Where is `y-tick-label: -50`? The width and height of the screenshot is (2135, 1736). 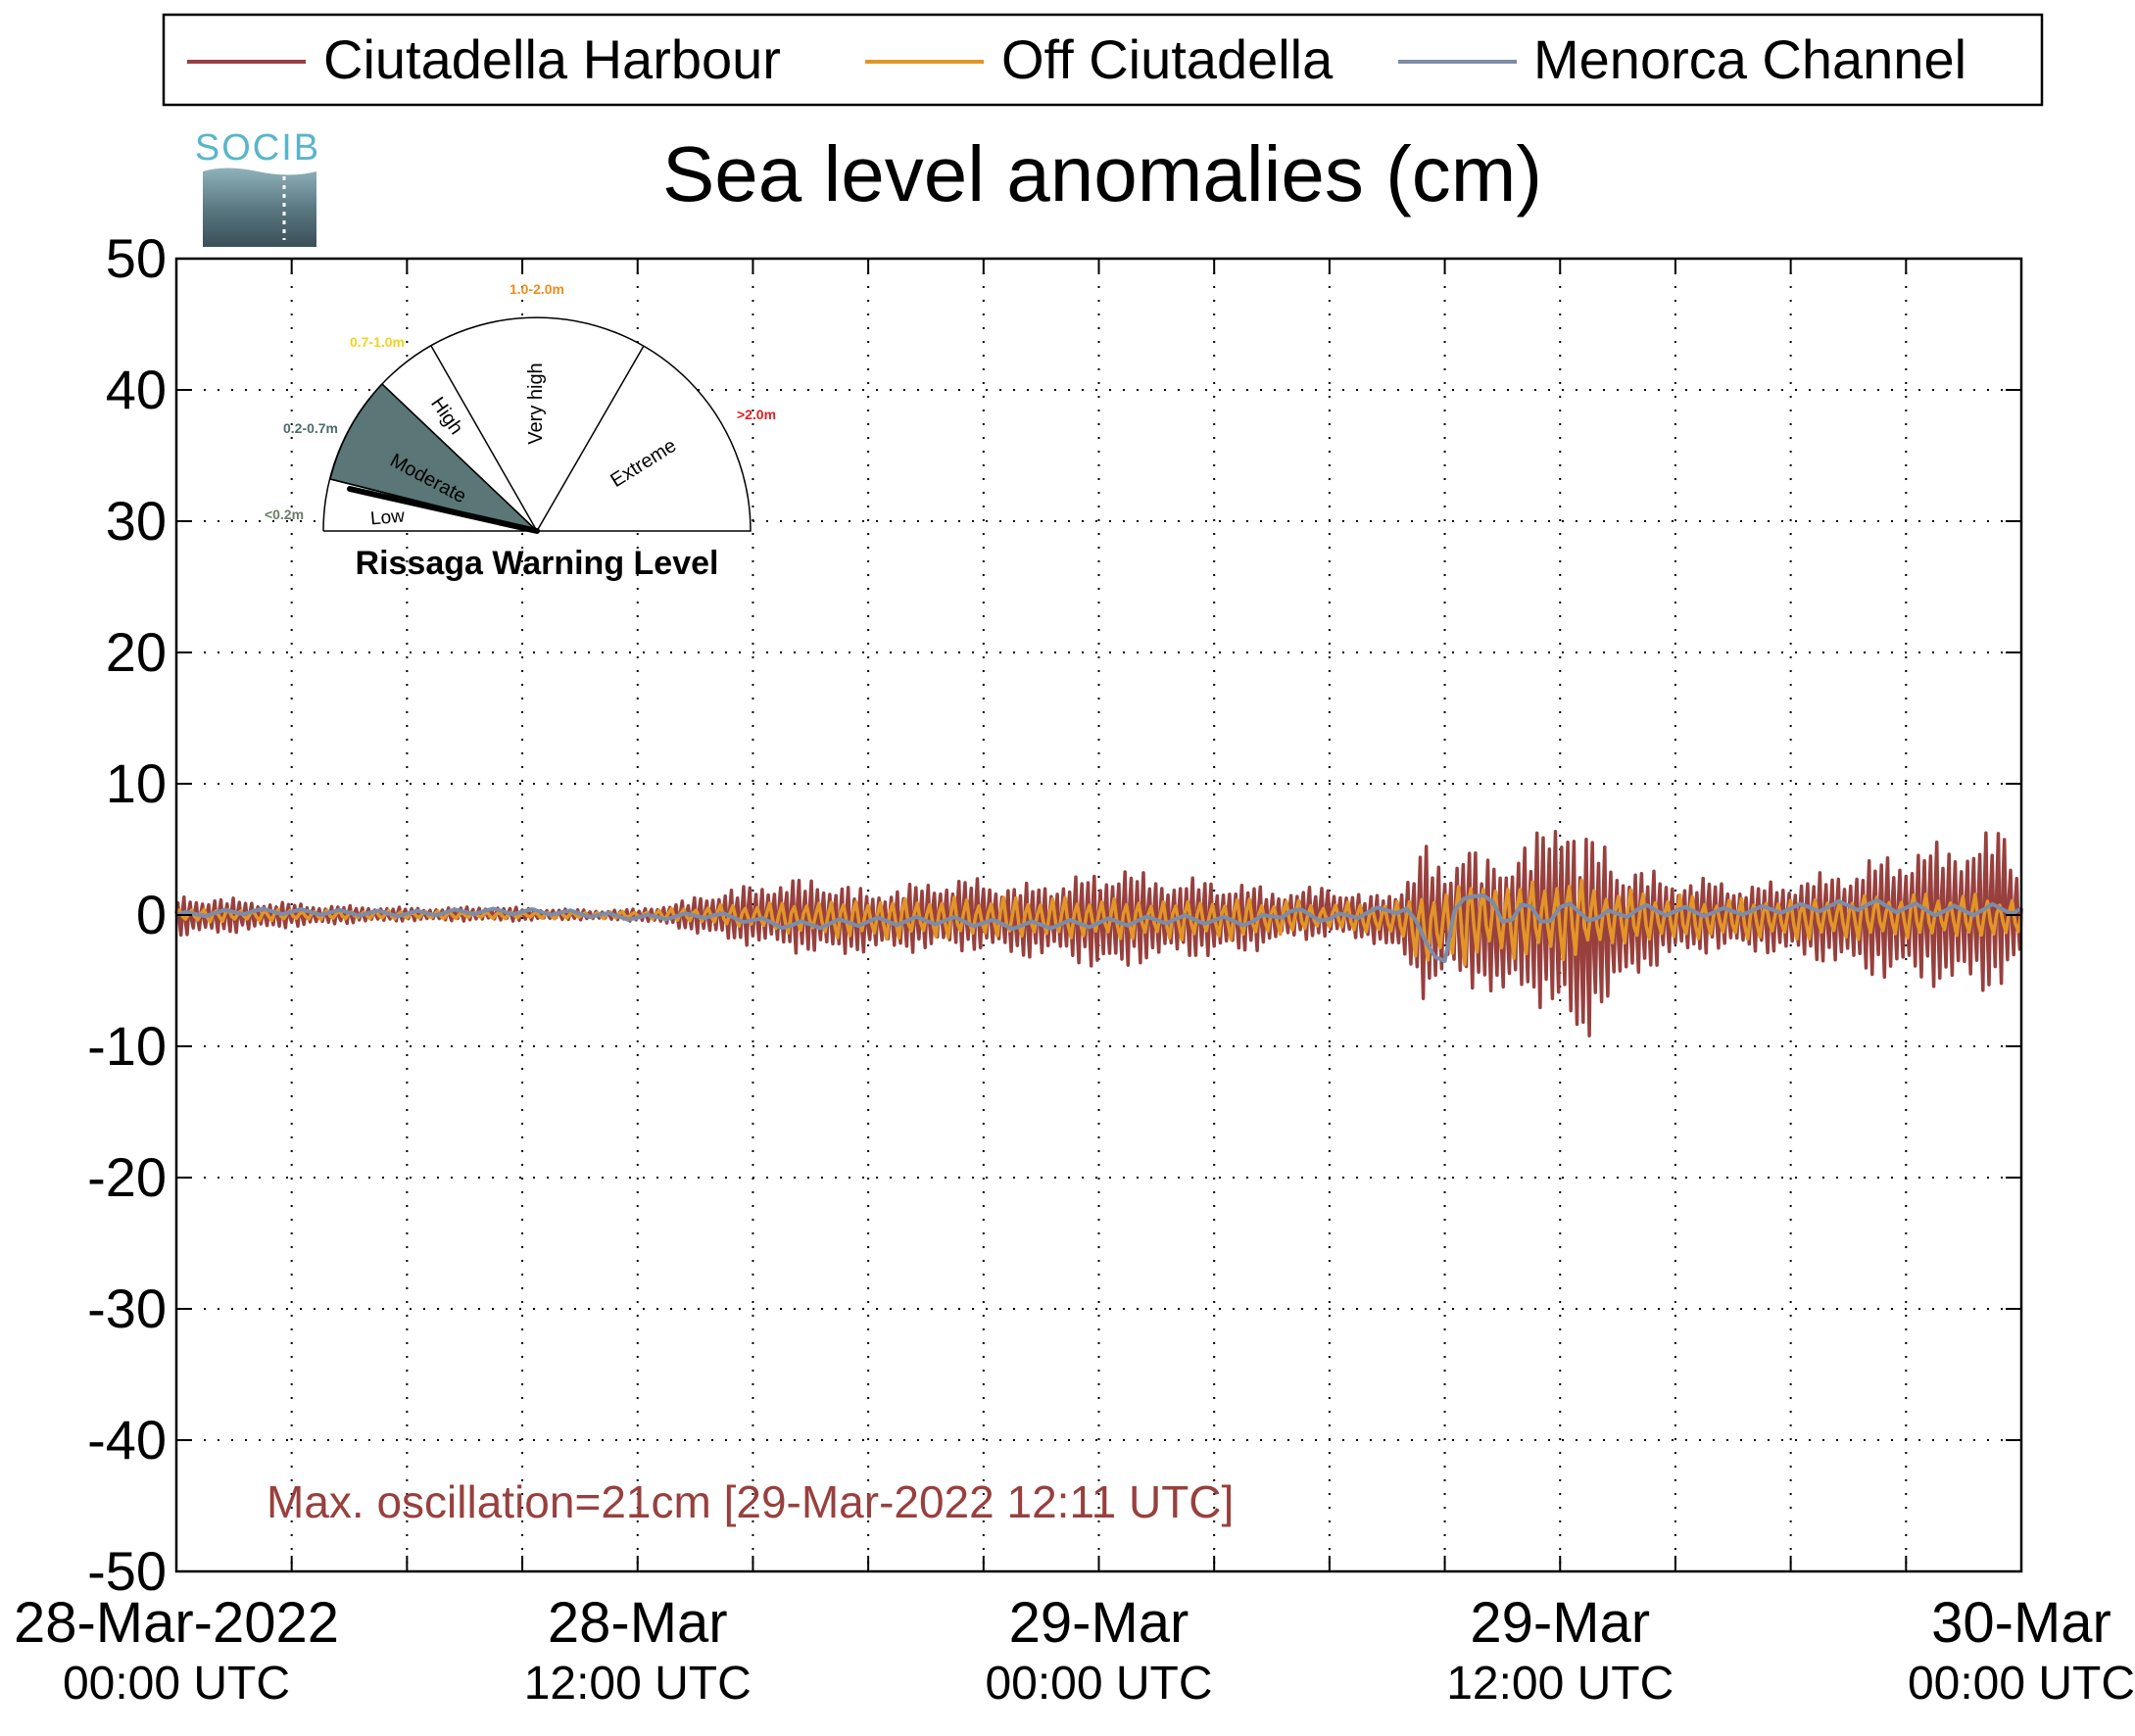
y-tick-label: -50 is located at coordinates (127, 1571).